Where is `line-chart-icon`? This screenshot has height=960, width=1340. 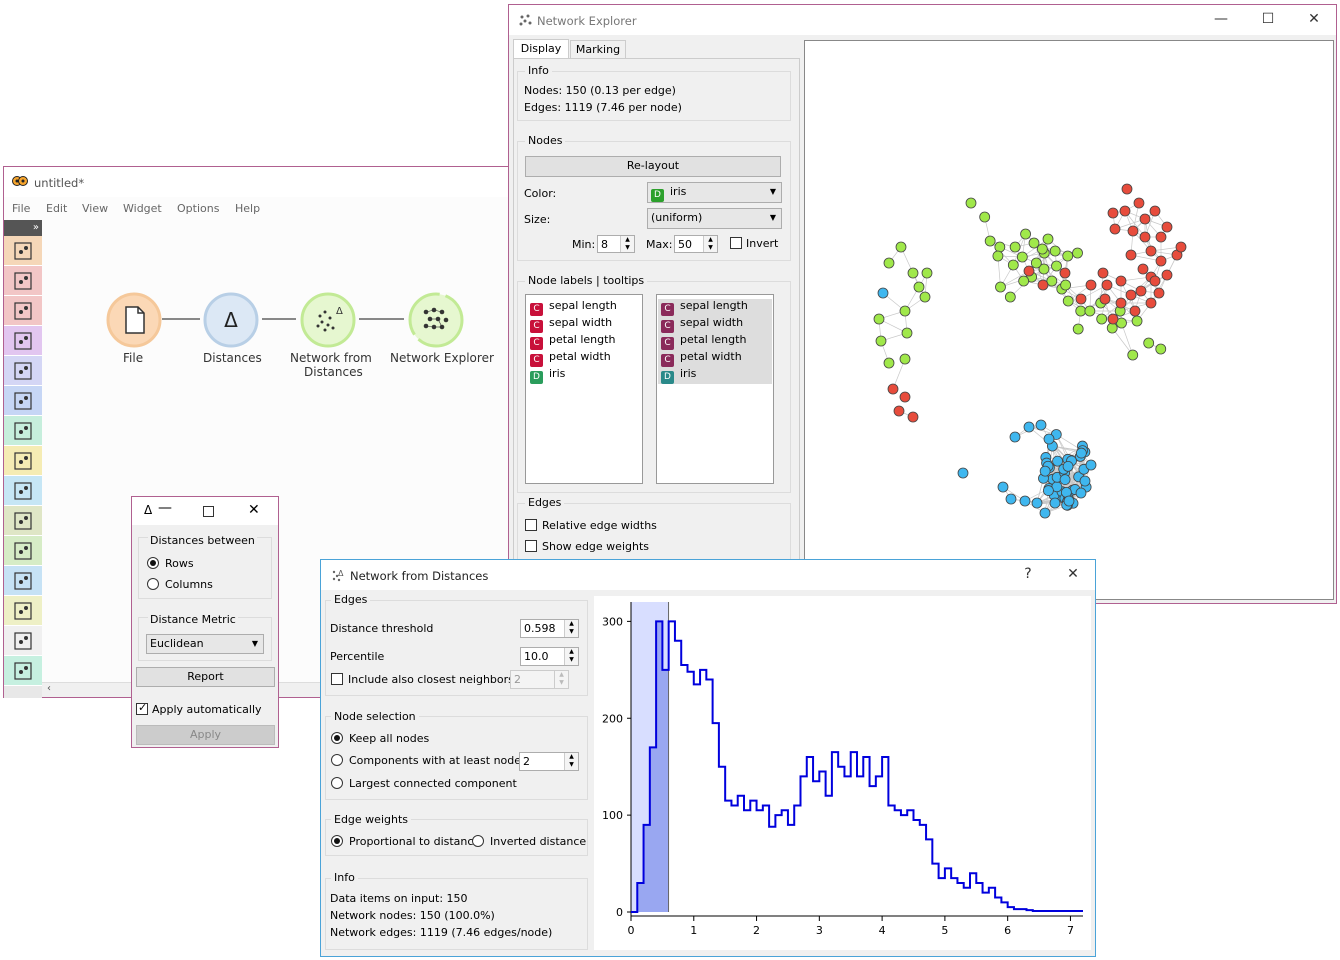
line-chart-icon is located at coordinates (23, 581).